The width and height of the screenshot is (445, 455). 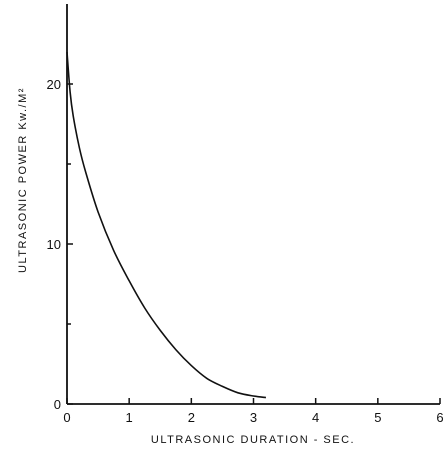 I want to click on x-tick-label-0: 0, so click(x=66, y=417).